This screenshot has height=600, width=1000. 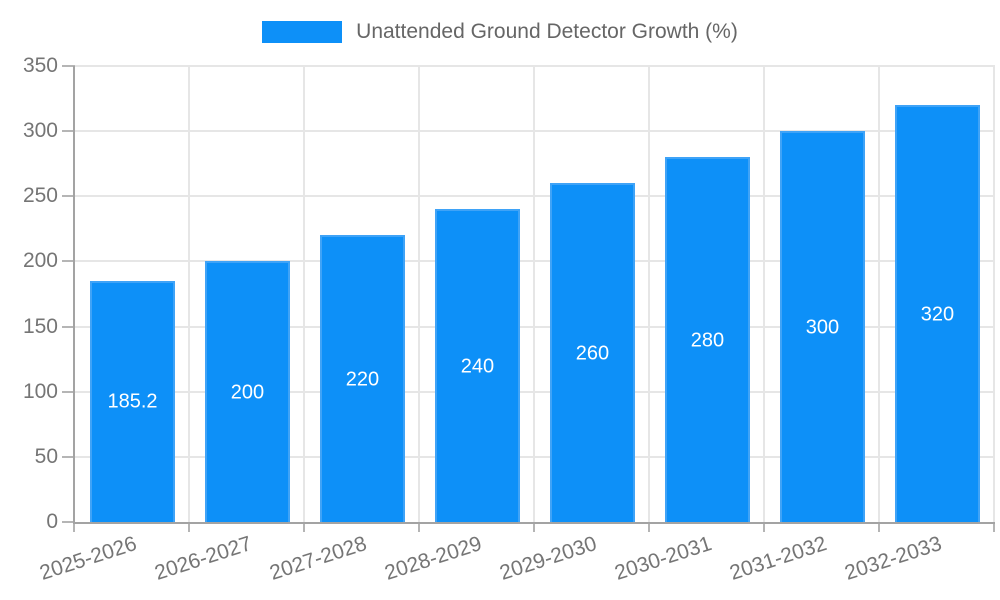 What do you see at coordinates (88, 558) in the screenshot?
I see `x-tick-label: 2025-2026` at bounding box center [88, 558].